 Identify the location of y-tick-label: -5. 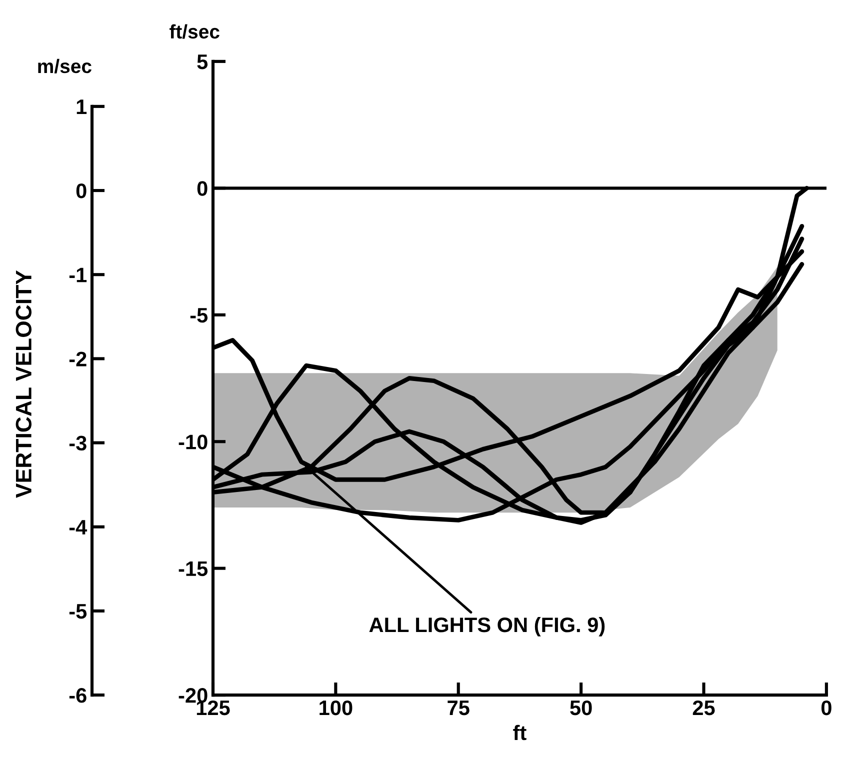
(199, 315).